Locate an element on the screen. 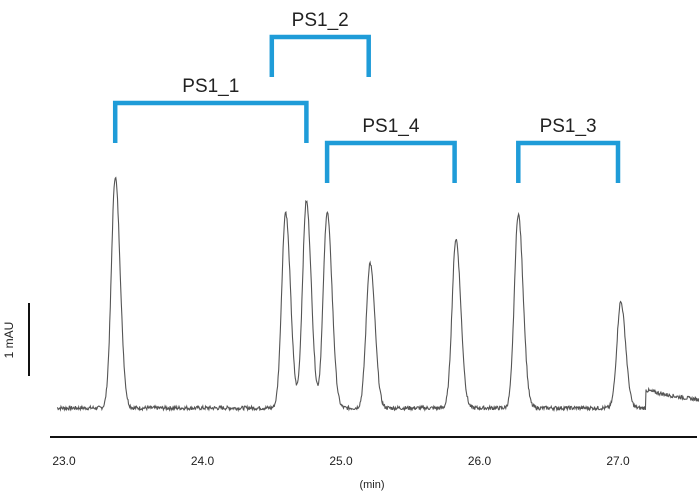 The height and width of the screenshot is (497, 699). group-label: PS1_3 is located at coordinates (568, 126).